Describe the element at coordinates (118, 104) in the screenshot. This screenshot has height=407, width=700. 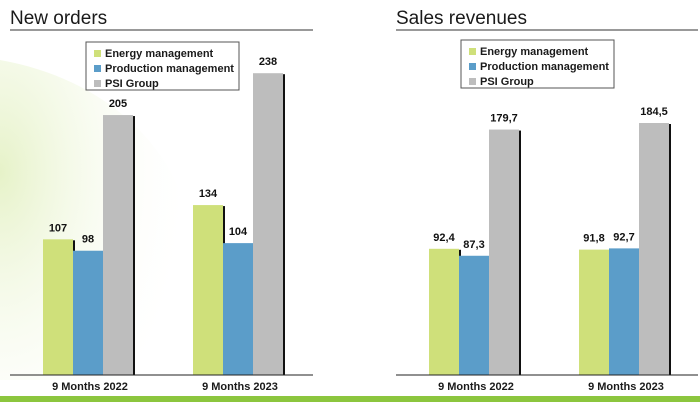
I see `value-label: 205` at that location.